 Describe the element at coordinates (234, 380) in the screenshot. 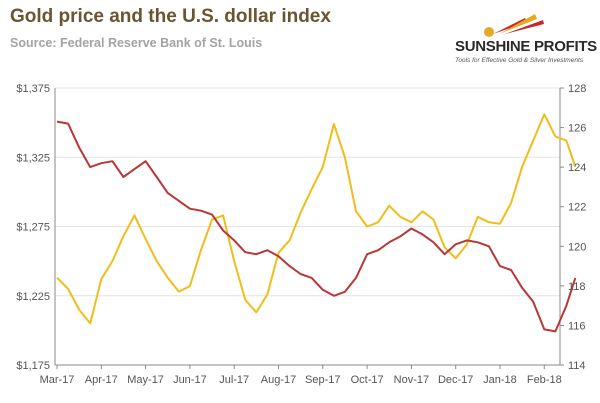

I see `x-tick-label: Jul-17` at that location.